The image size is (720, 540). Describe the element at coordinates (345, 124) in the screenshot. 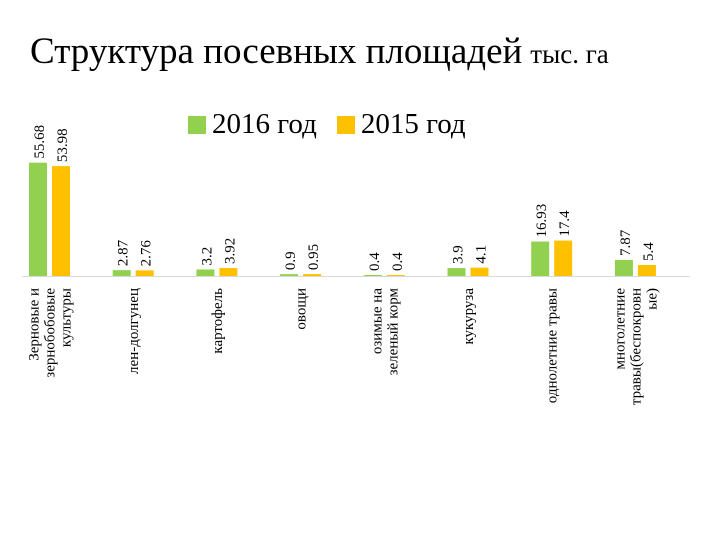

I see `legend-swatch-2015` at that location.